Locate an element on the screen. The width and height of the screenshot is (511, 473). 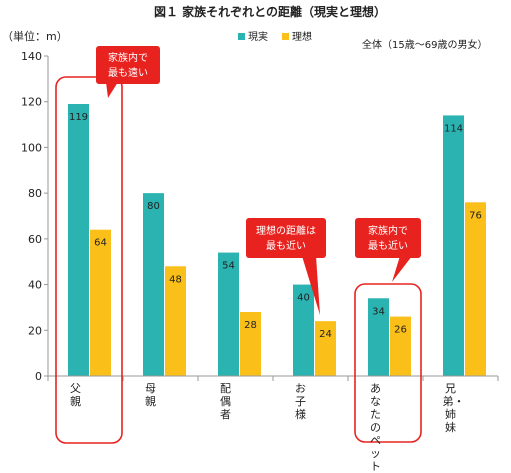
data-label-ideal-4: 26 is located at coordinates (400, 330).